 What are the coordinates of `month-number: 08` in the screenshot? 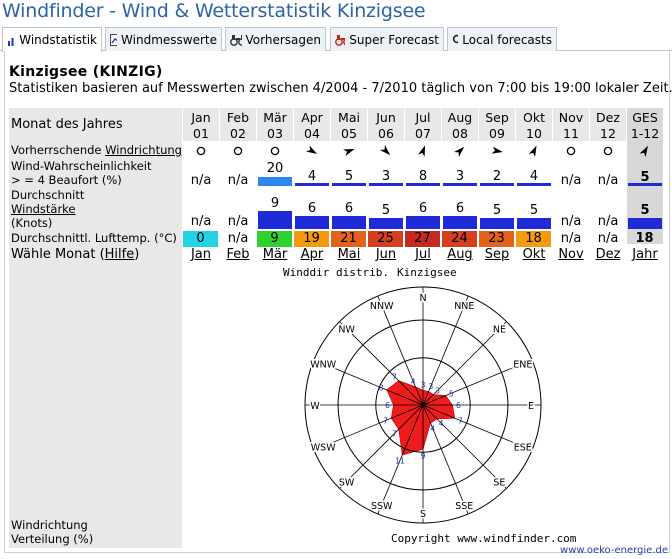 It's located at (460, 133).